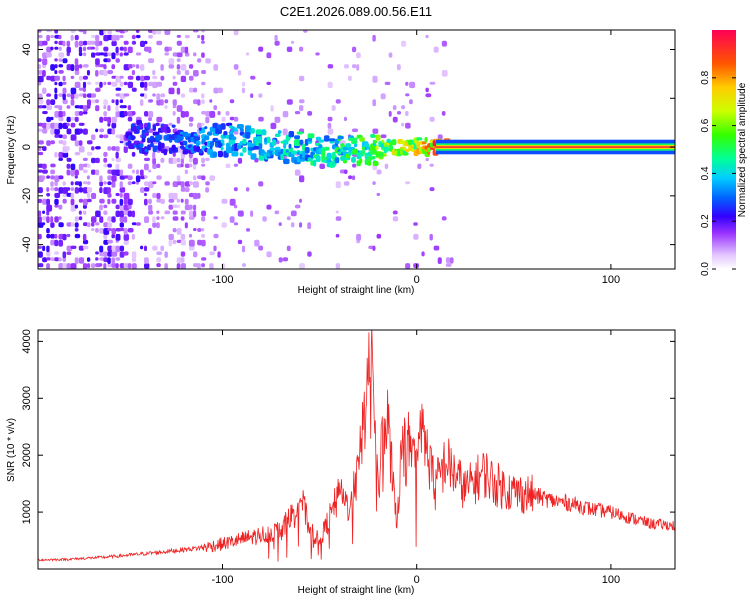 The height and width of the screenshot is (600, 750). I want to click on x-tick-label: -100, so click(222, 580).